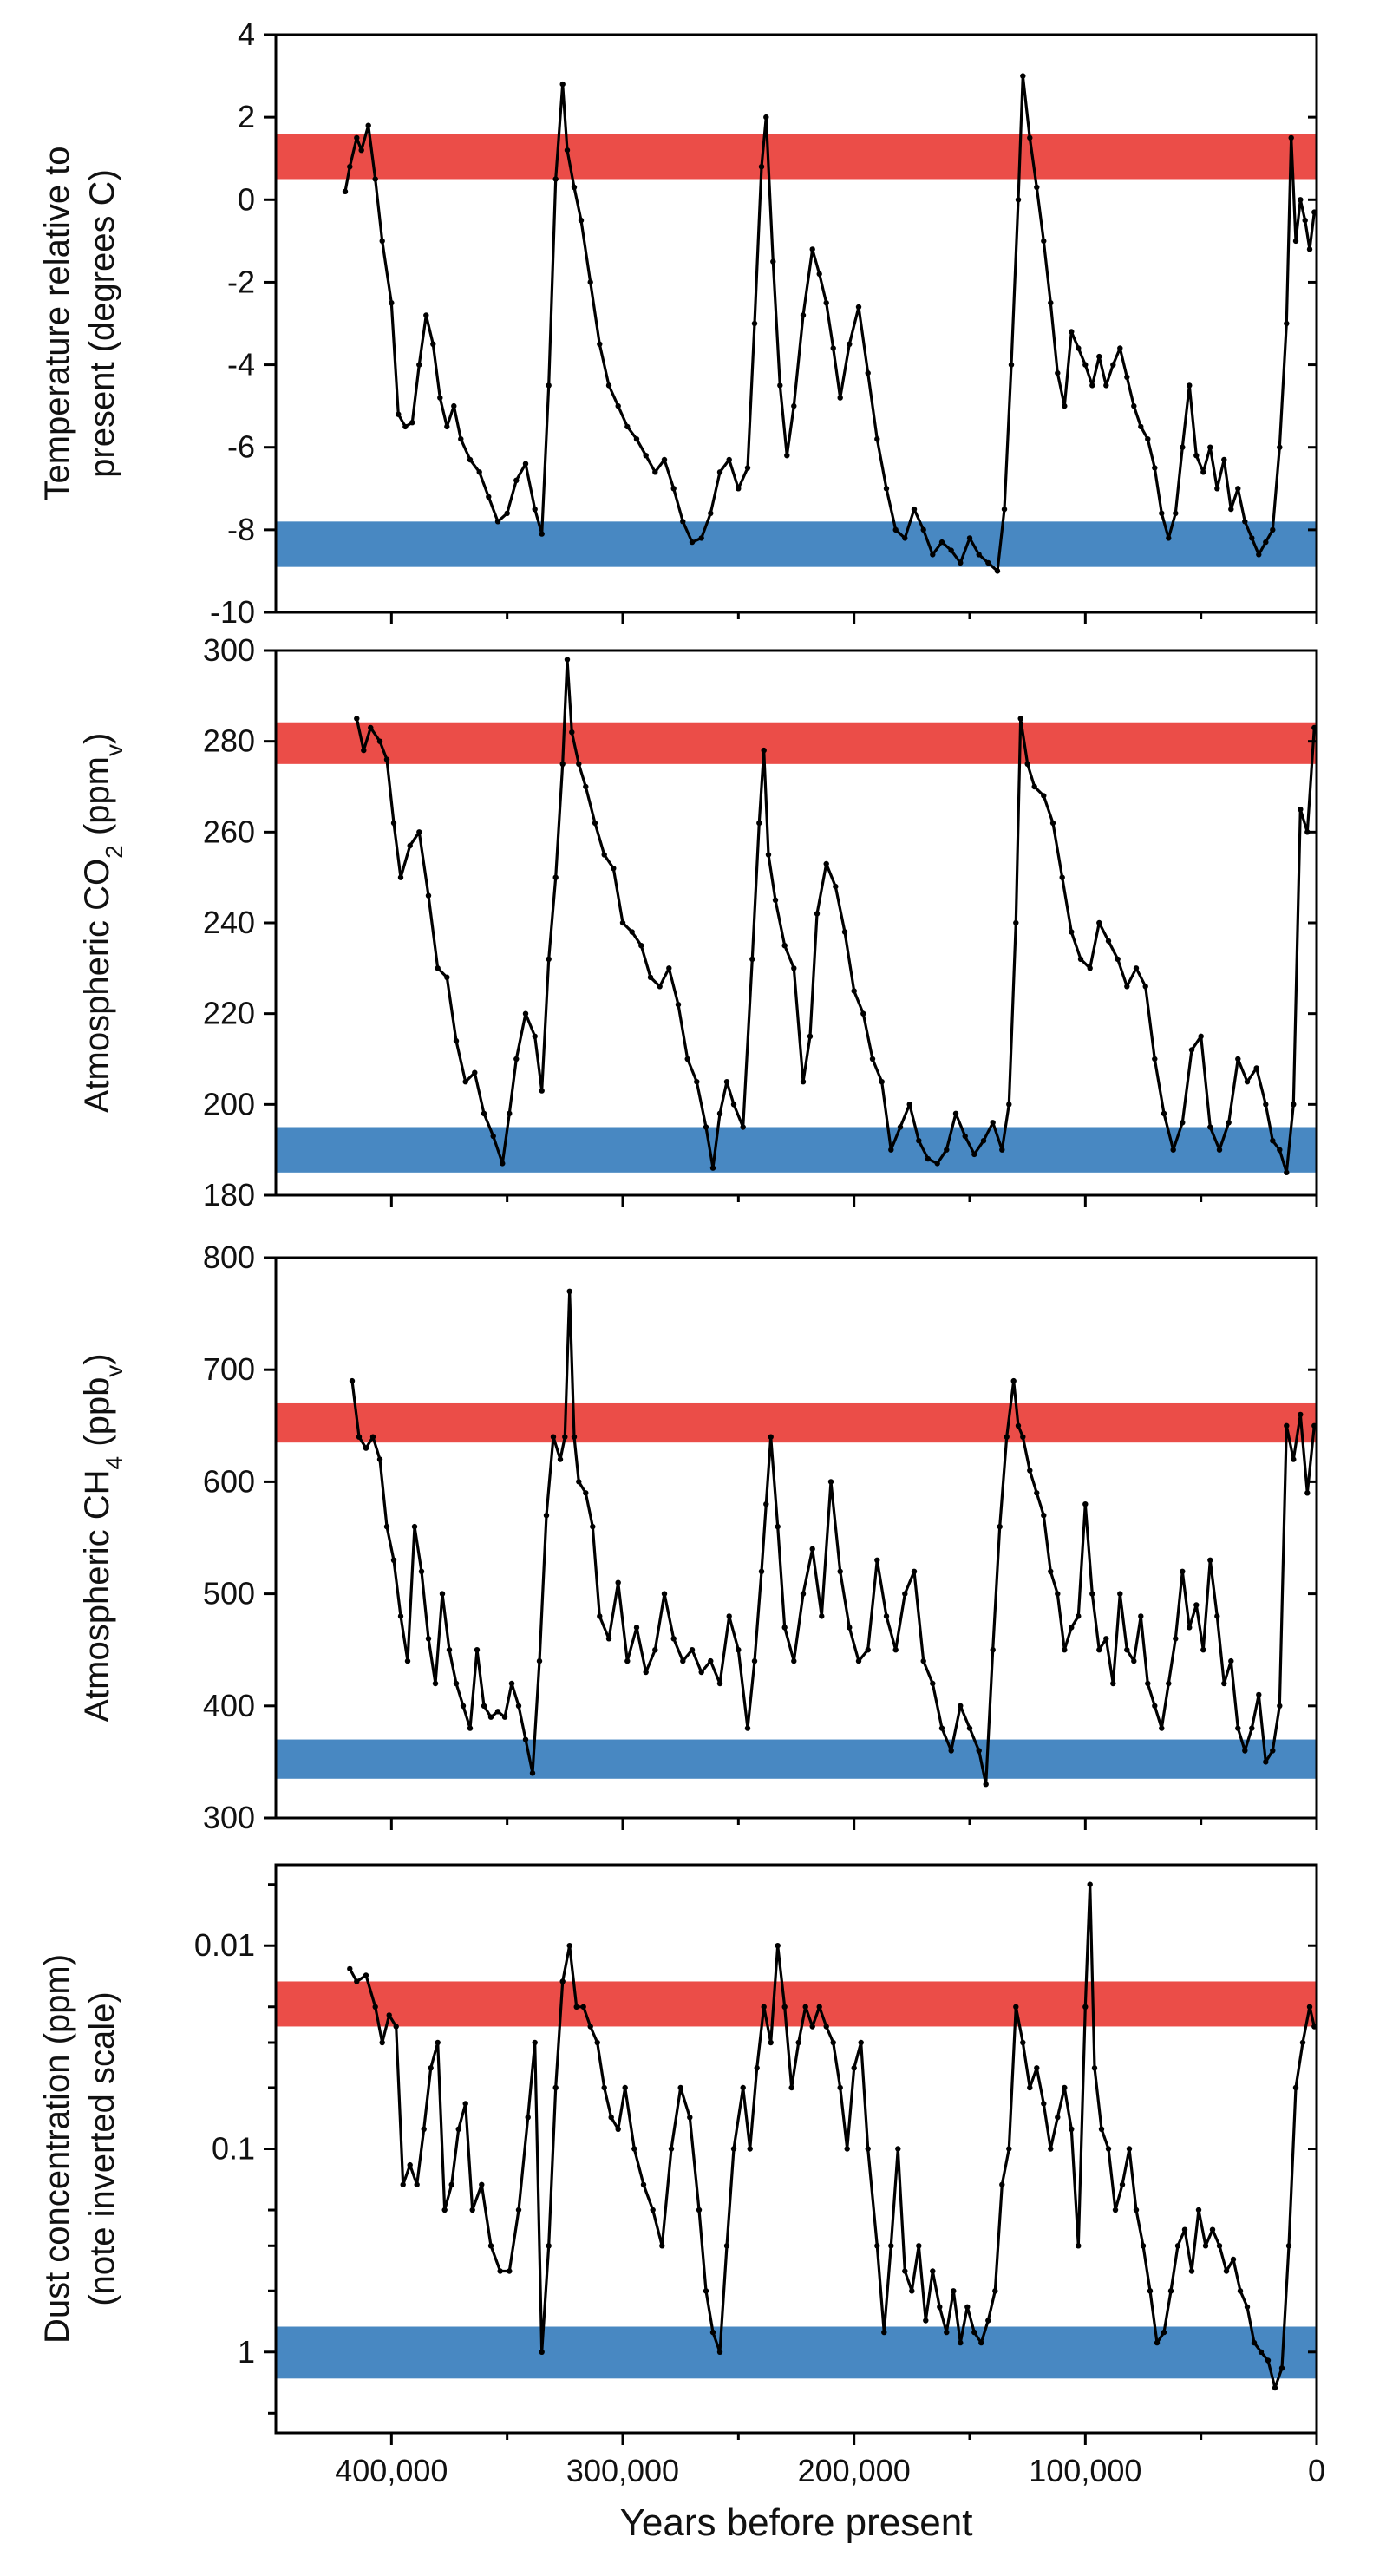  I want to click on x-axis-title: Years before present, so click(796, 2522).